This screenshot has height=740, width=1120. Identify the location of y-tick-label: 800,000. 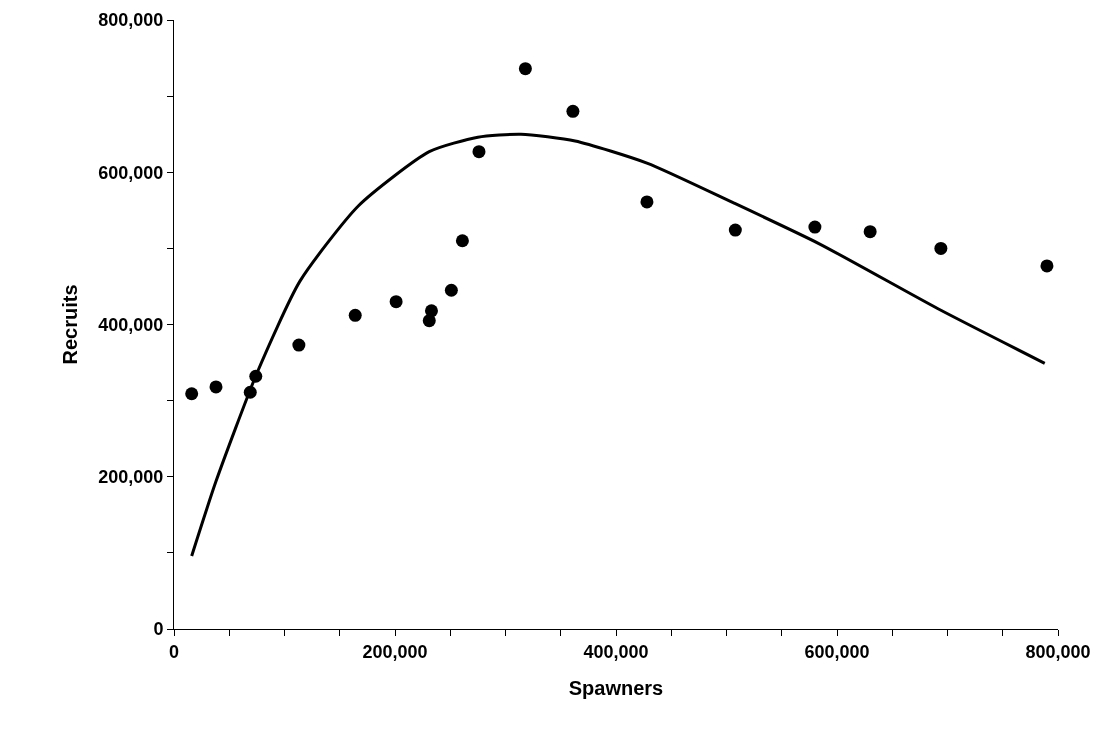
(131, 20).